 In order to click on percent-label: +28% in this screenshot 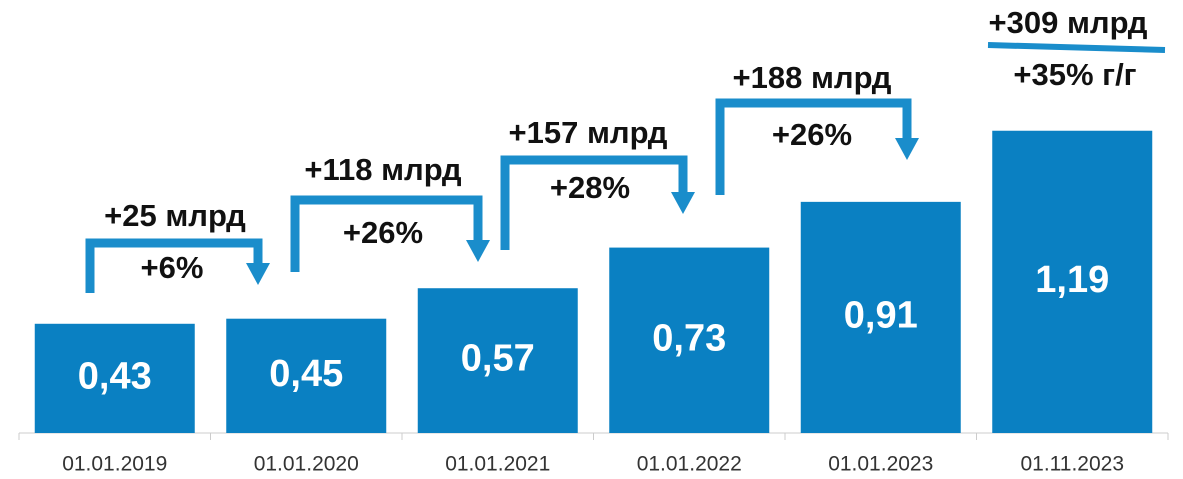, I will do `click(590, 187)`.